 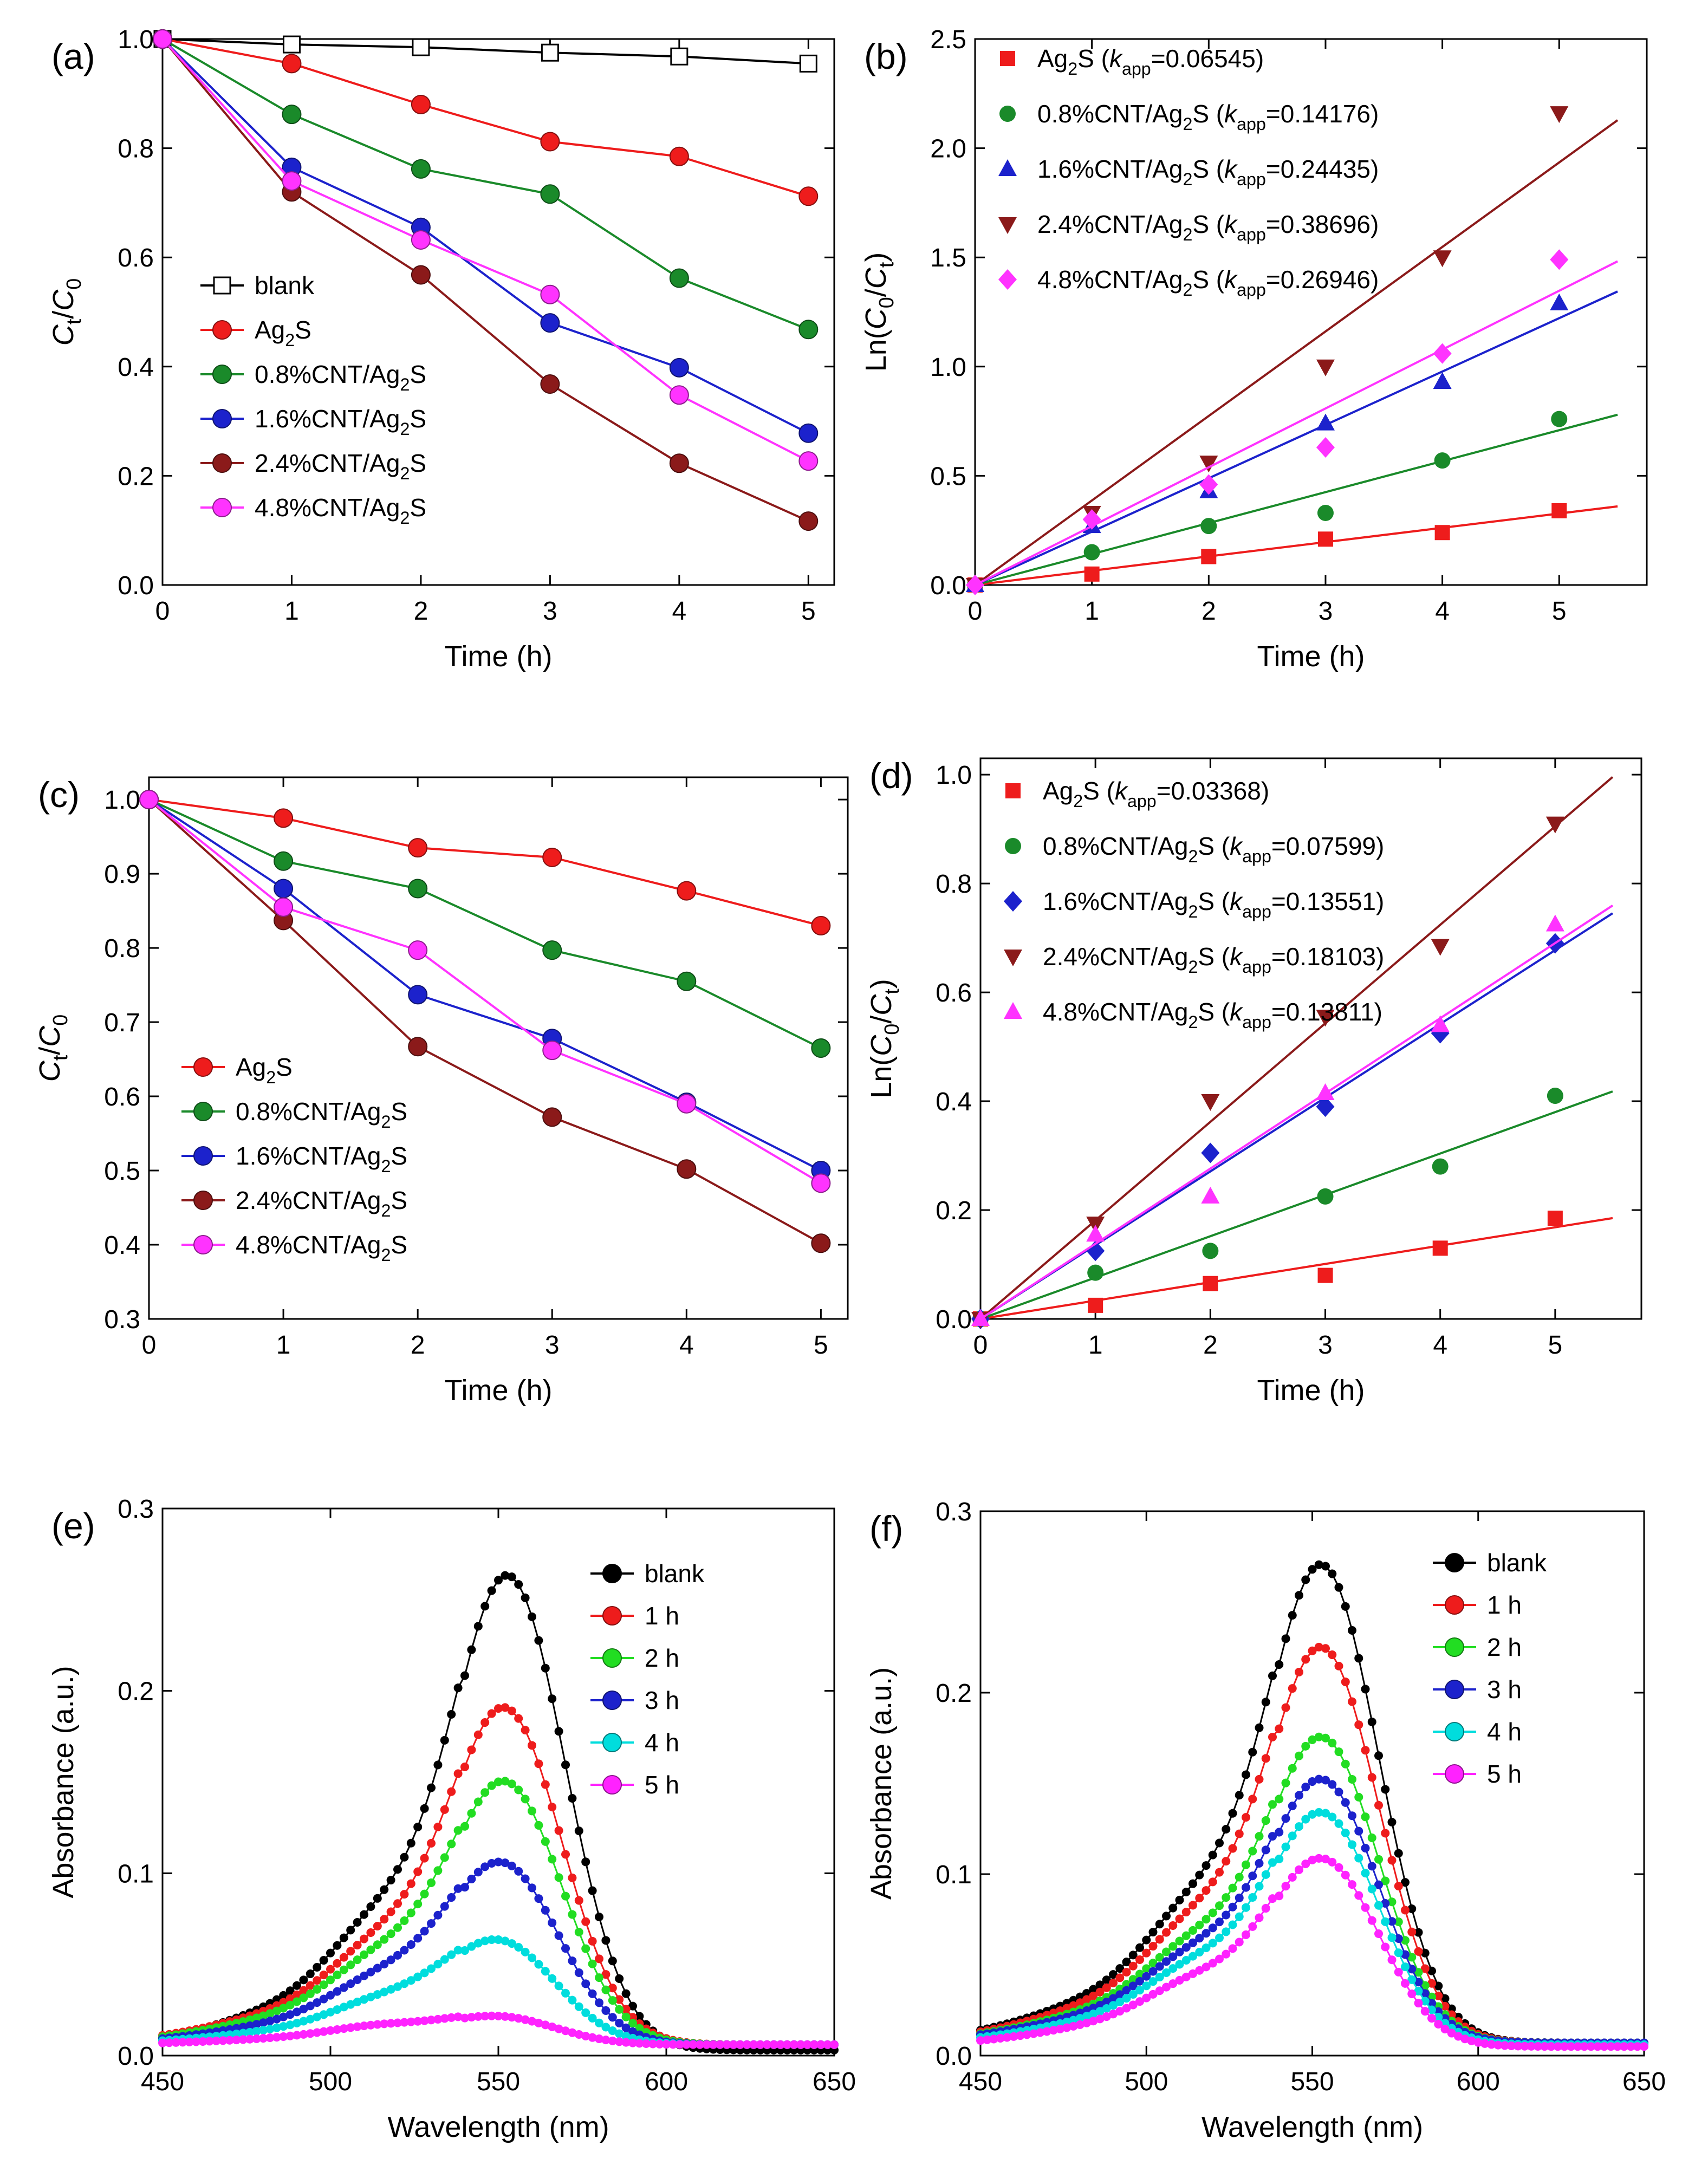 I want to click on x-tick-label: 3, so click(x=550, y=611).